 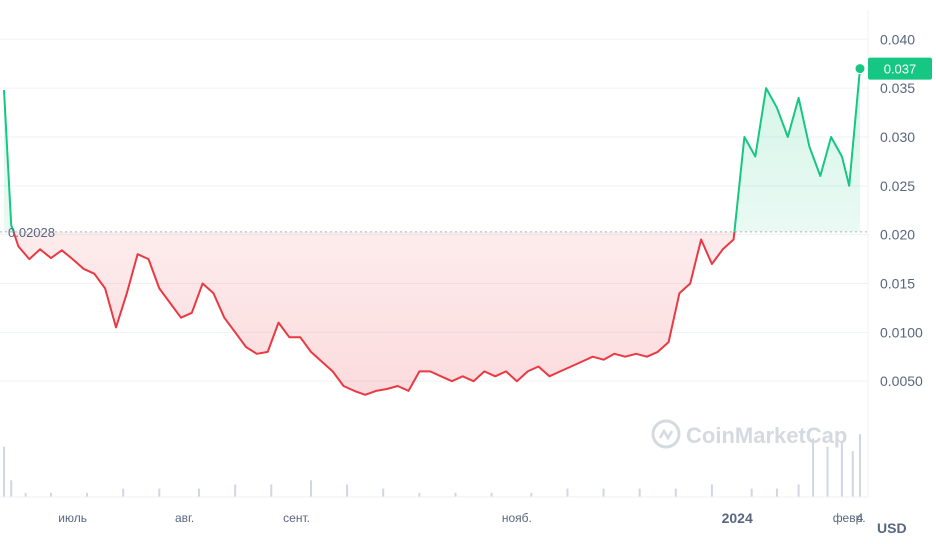 I want to click on watermark-text: CoinMarketCap, so click(x=766, y=435).